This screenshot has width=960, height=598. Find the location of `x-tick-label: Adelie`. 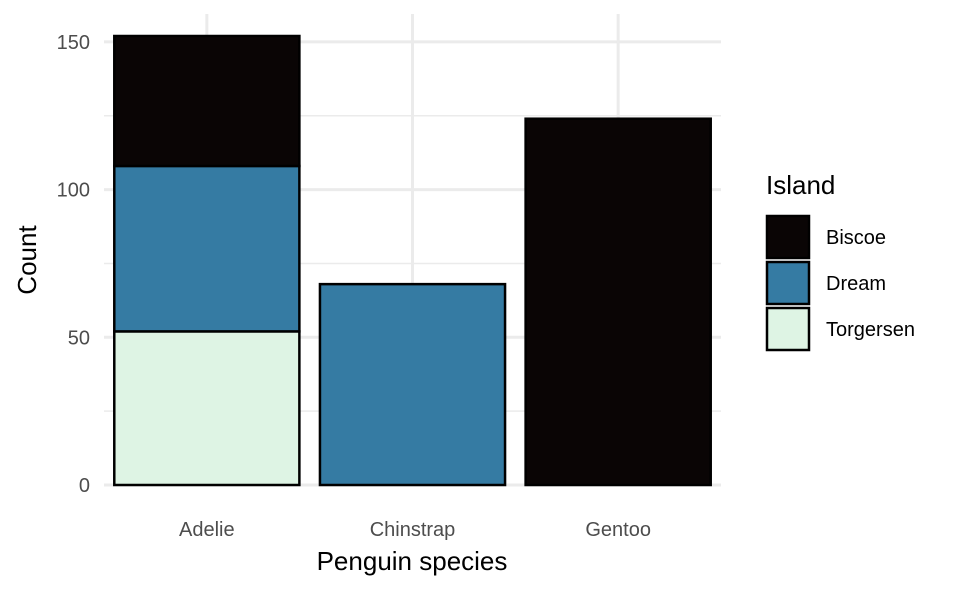

x-tick-label: Adelie is located at coordinates (207, 530).